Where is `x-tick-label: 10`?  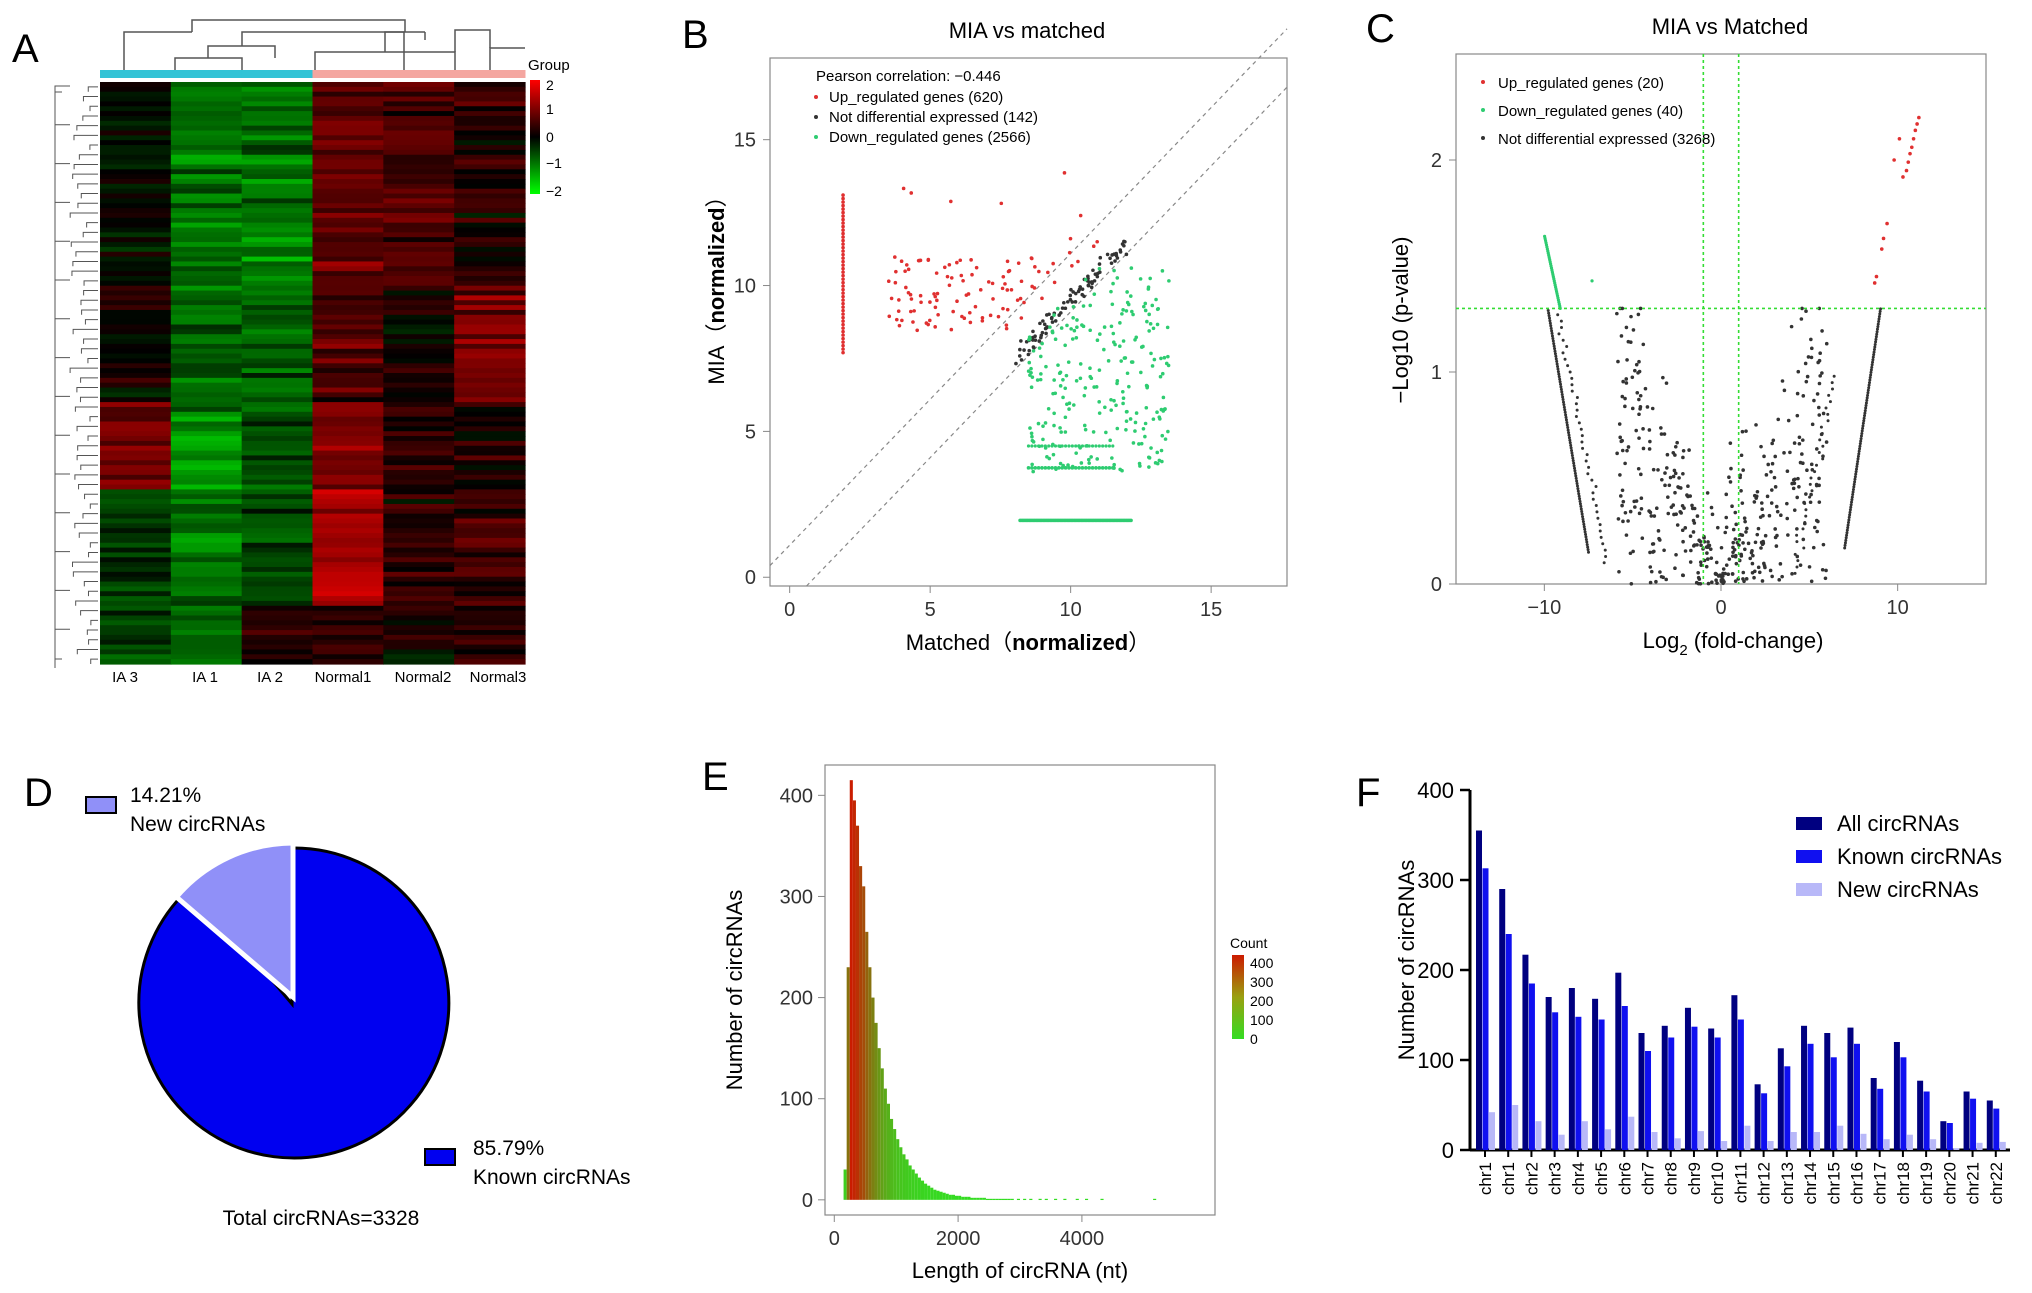 x-tick-label: 10 is located at coordinates (1898, 608).